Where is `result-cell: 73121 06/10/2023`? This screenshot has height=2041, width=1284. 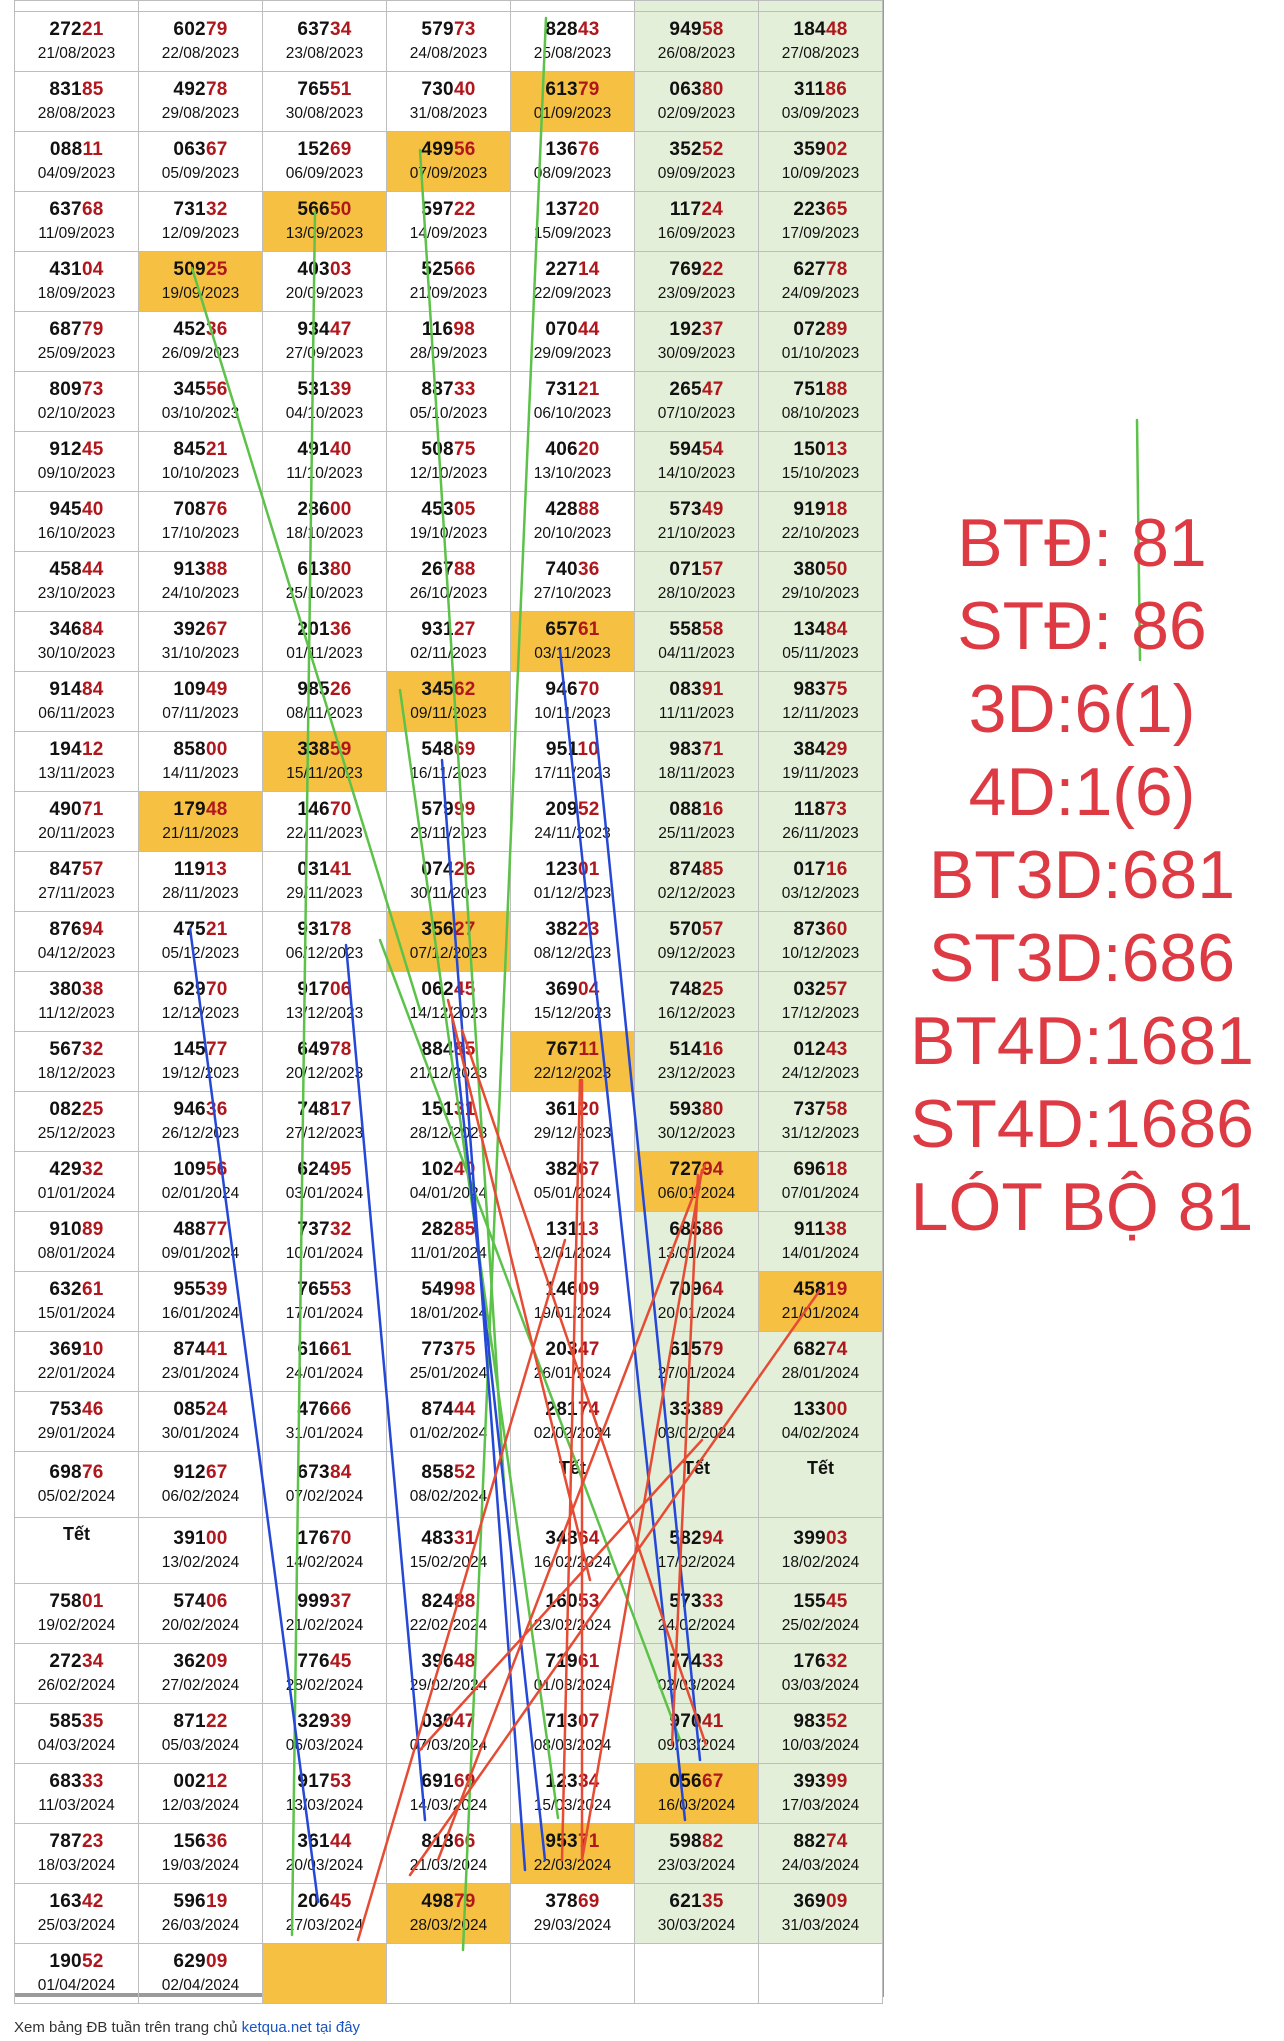 result-cell: 73121 06/10/2023 is located at coordinates (572, 401).